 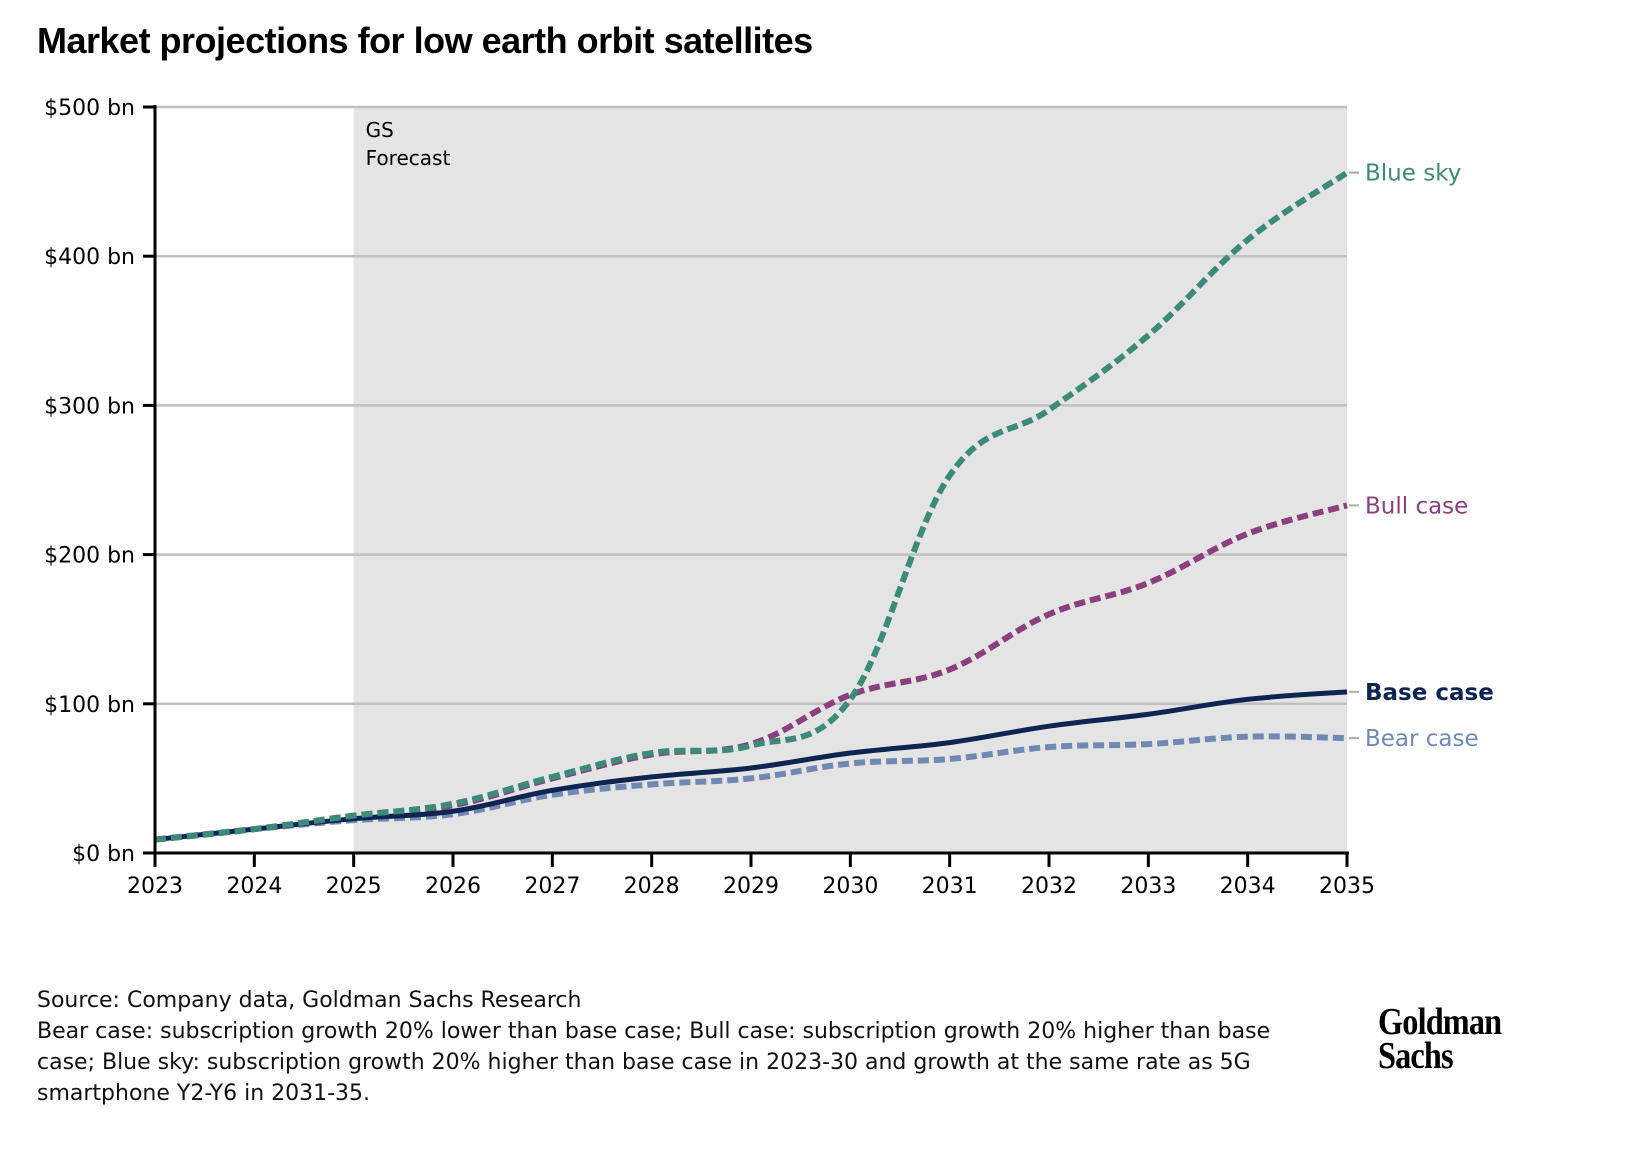 I want to click on goldman-sachs-logo: Goldman Sachs, so click(x=1440, y=1039).